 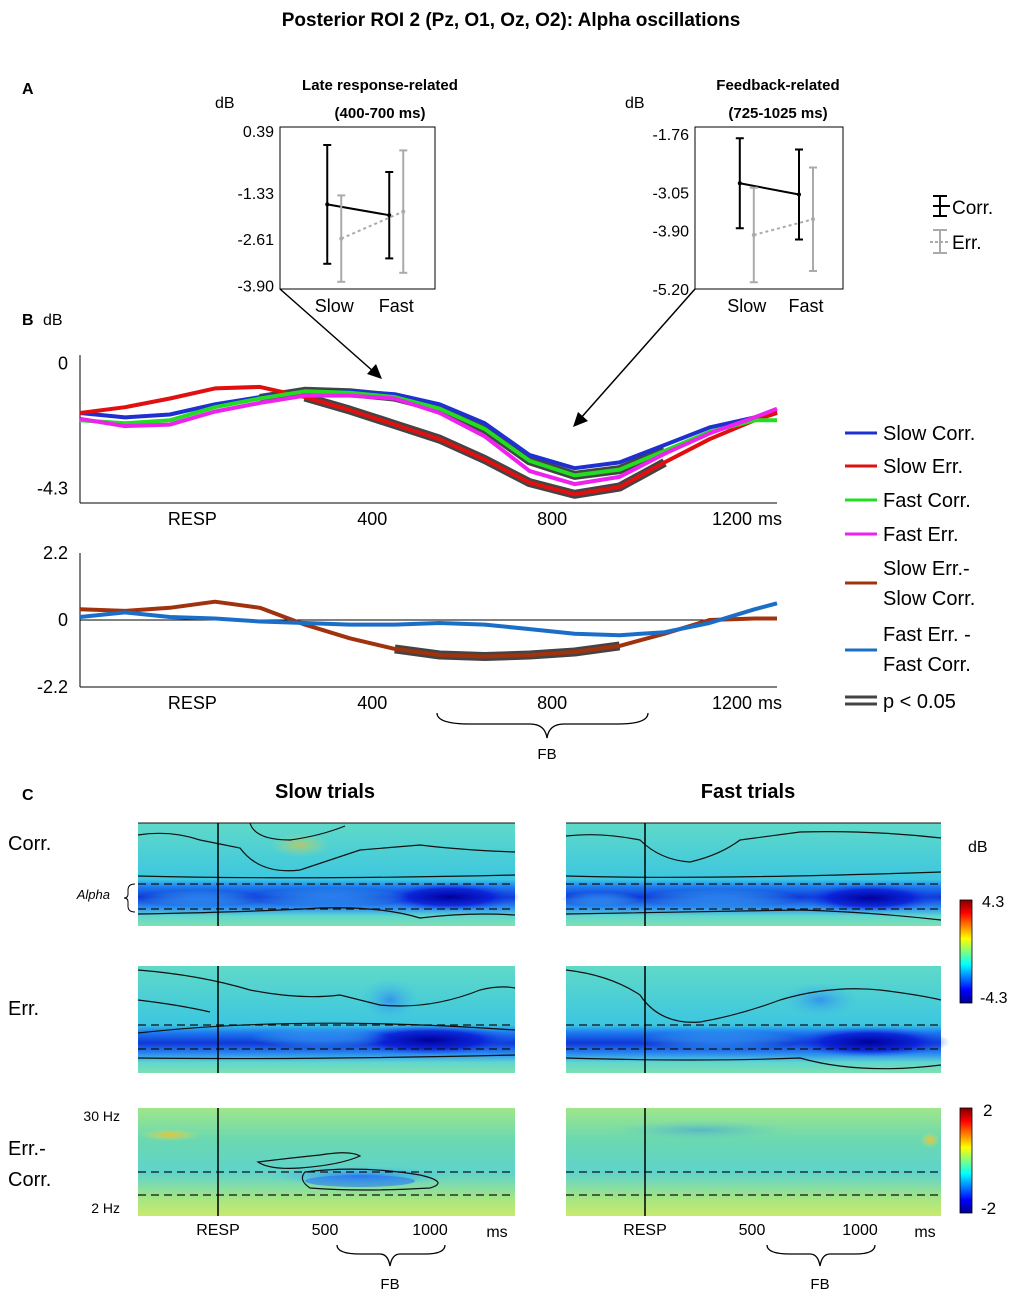 What do you see at coordinates (988, 1208) in the screenshot?
I see `colorbar-diff-min: -2` at bounding box center [988, 1208].